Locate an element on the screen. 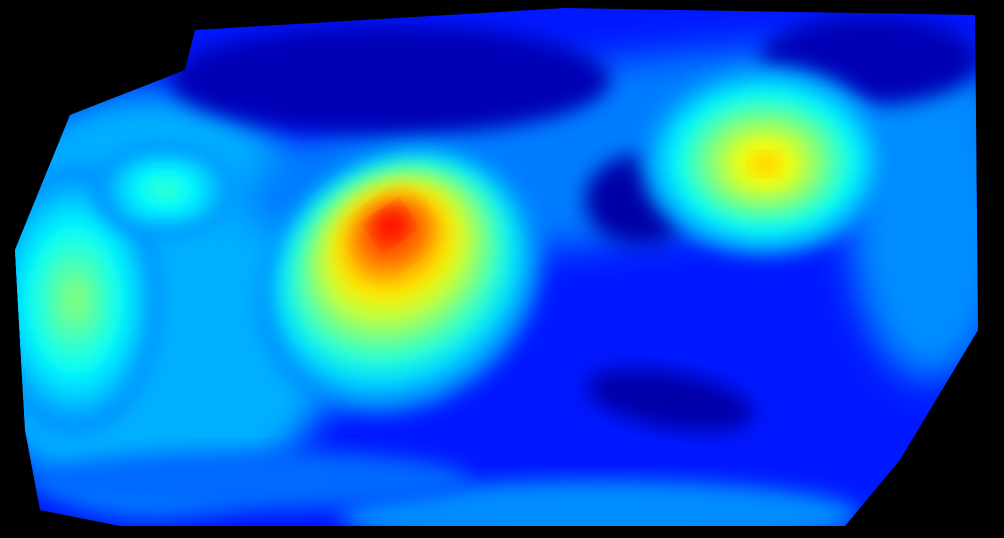 This screenshot has height=538, width=1004. hotspot-left-upper-lobe is located at coordinates (165, 190).